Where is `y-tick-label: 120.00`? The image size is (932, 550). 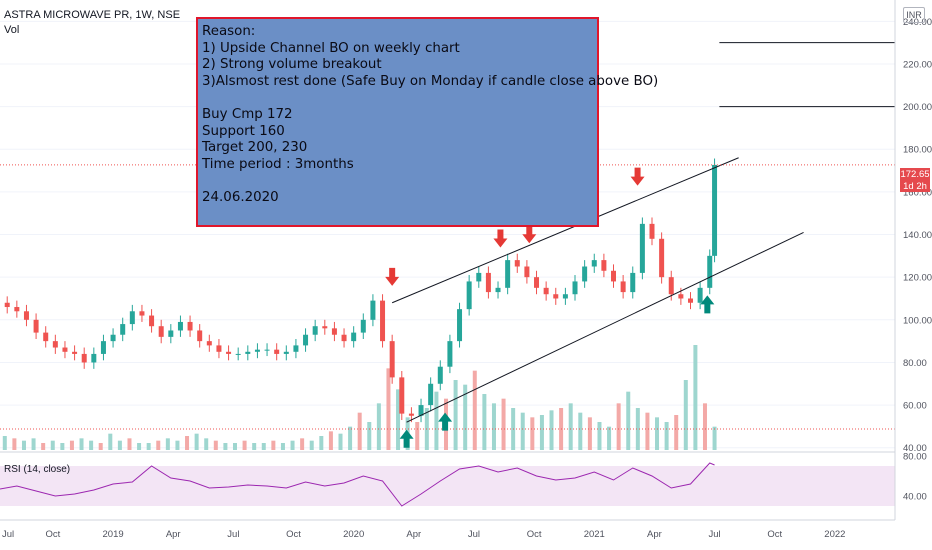 y-tick-label: 120.00 is located at coordinates (917, 278).